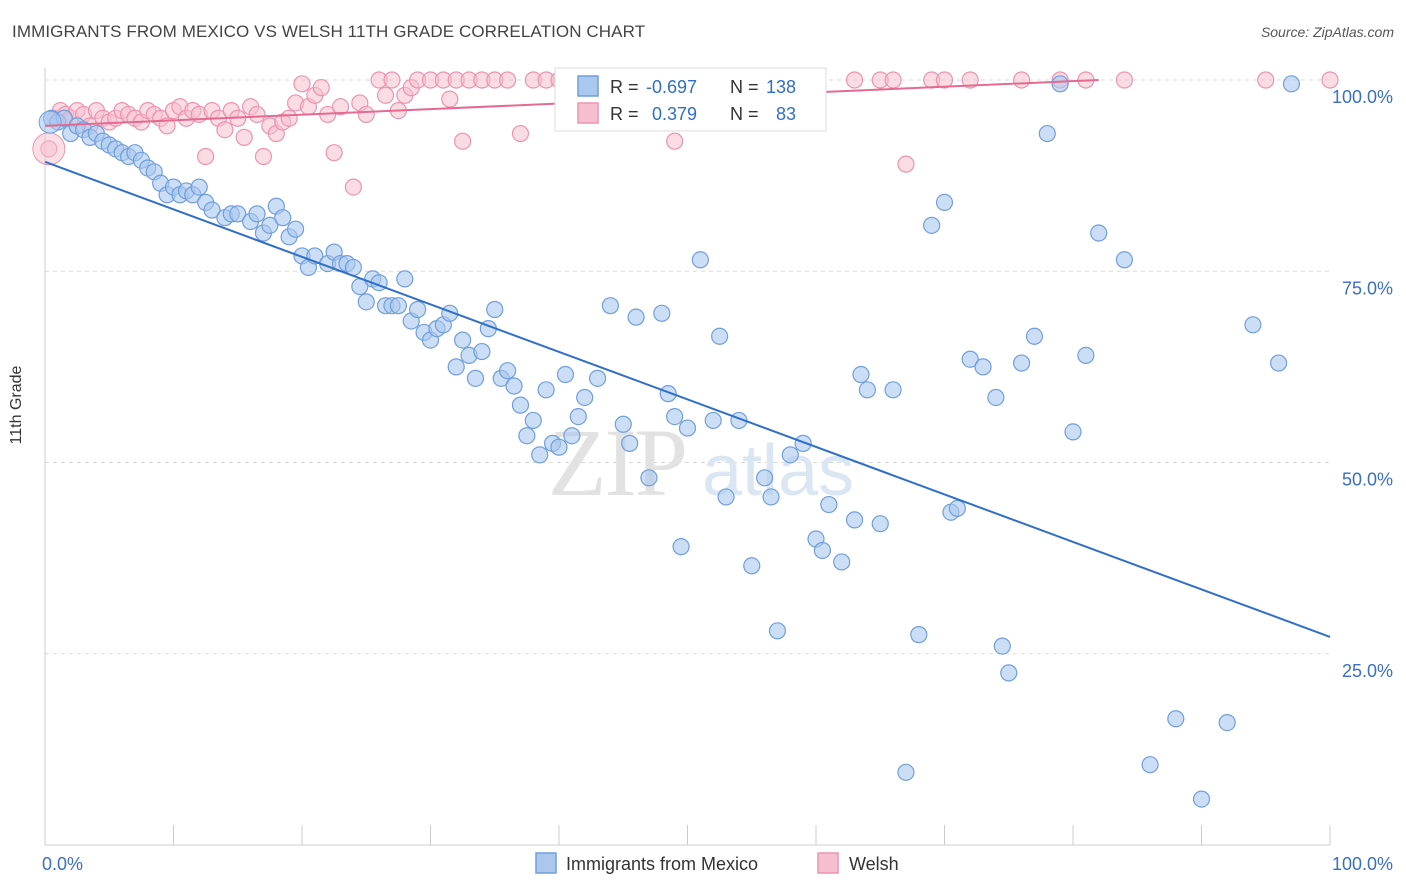 Image resolution: width=1406 pixels, height=892 pixels. I want to click on welsh-cluster-point, so click(49, 149).